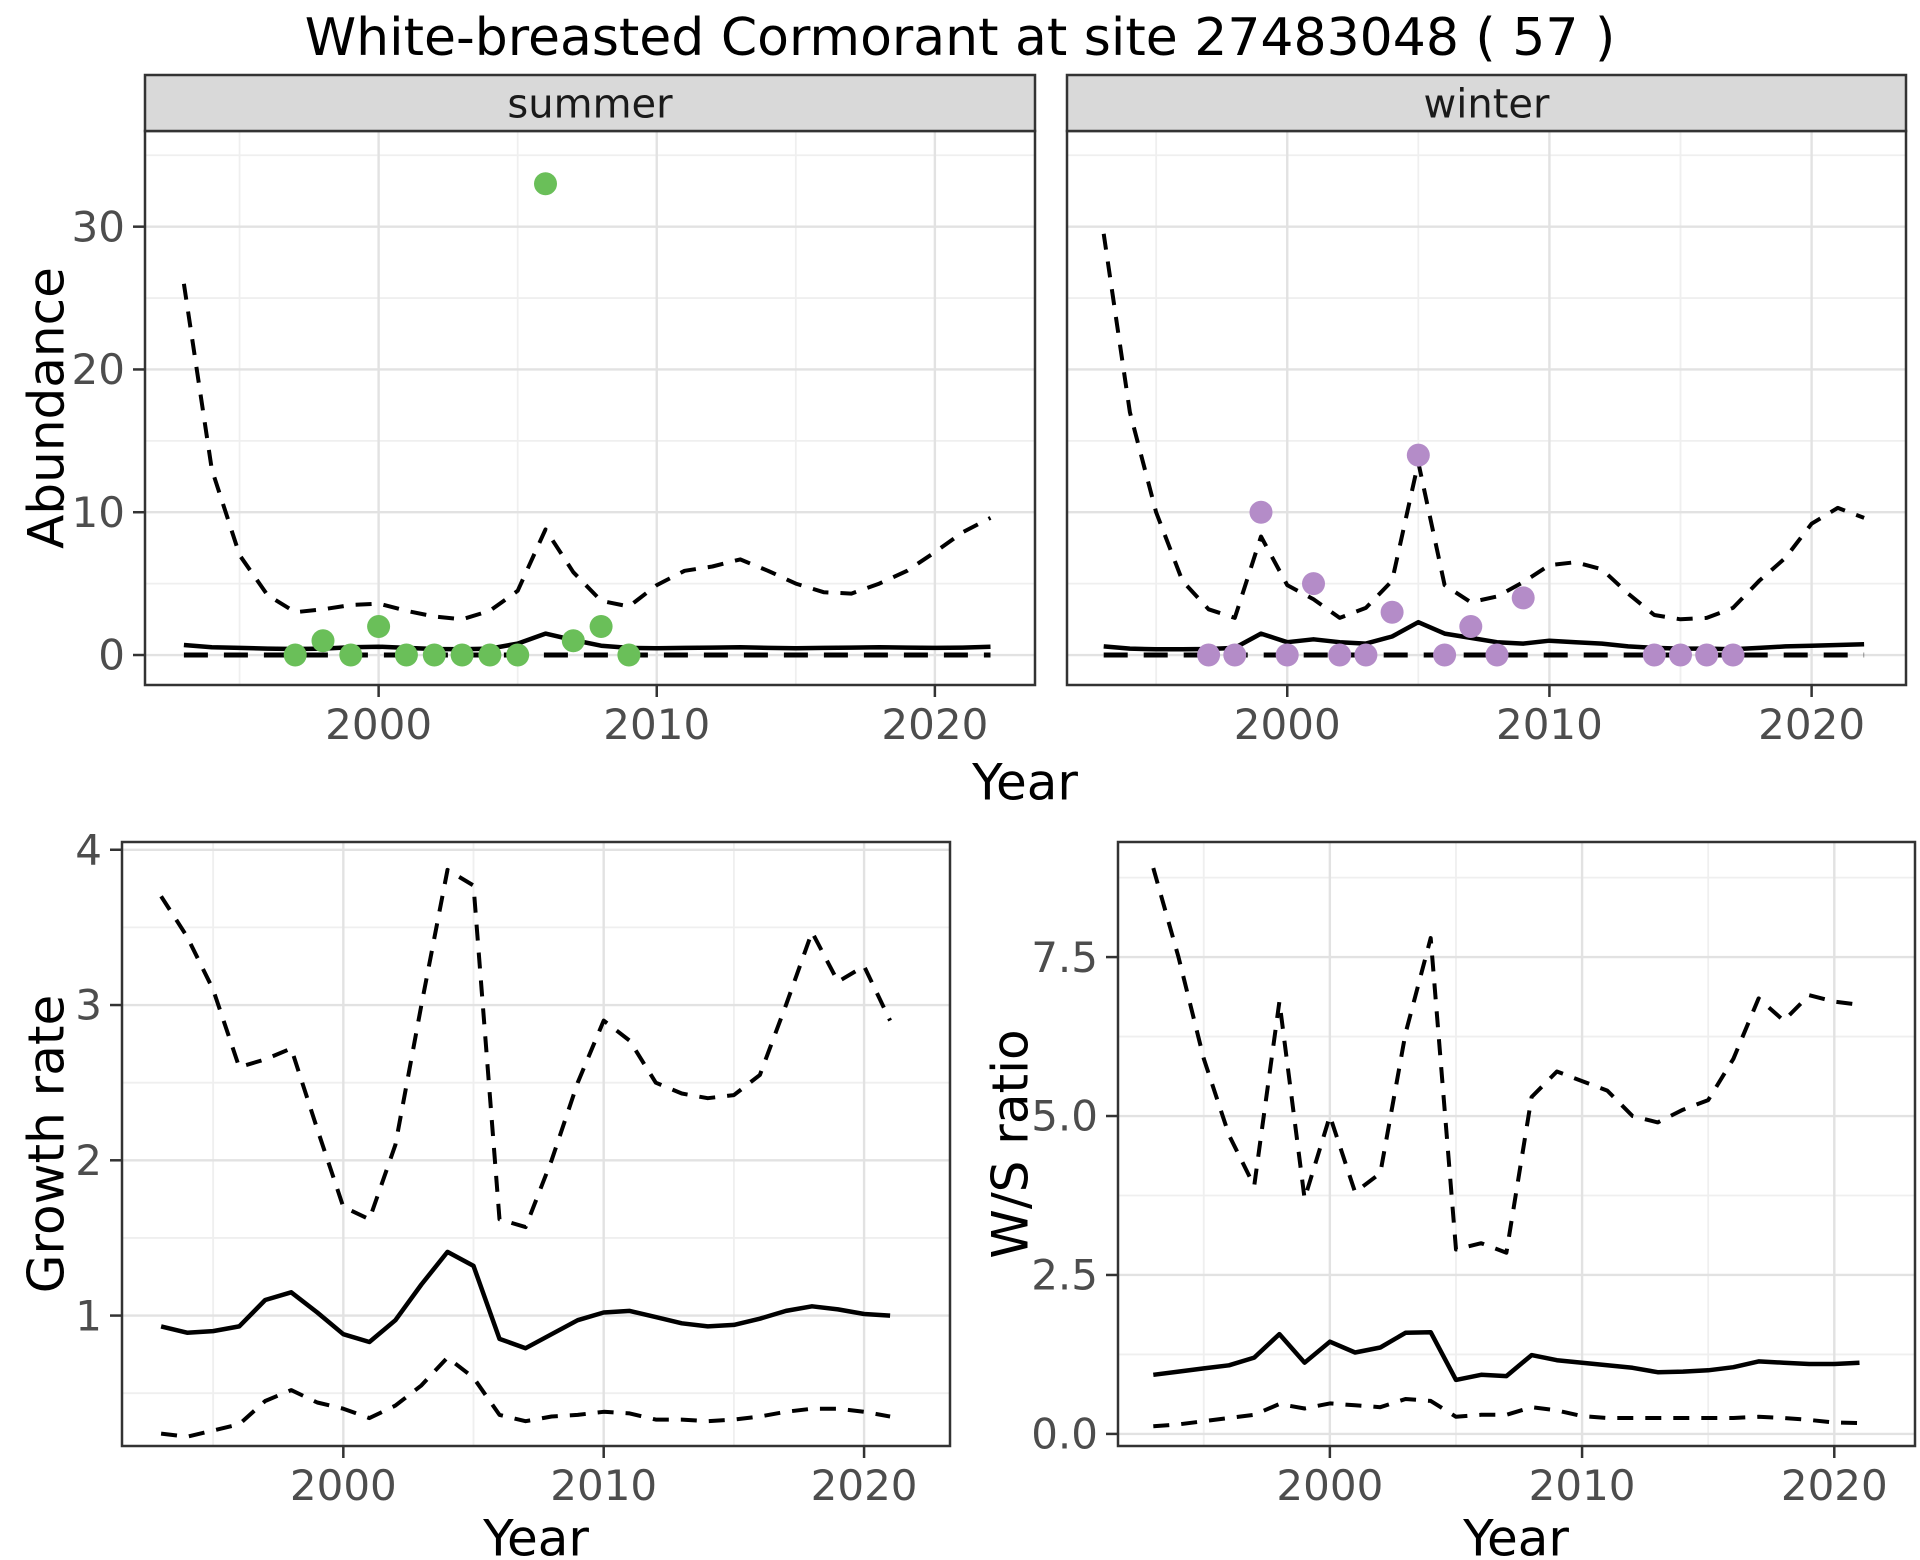  I want to click on y-tick-label: 2, so click(88, 1160).